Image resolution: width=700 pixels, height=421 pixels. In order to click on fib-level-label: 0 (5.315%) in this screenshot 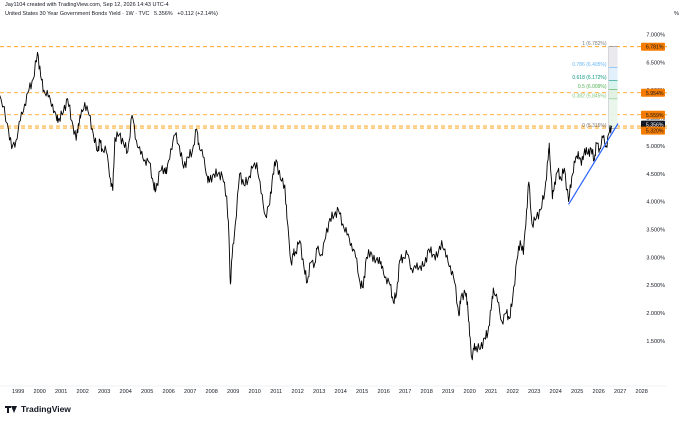, I will do `click(594, 126)`.